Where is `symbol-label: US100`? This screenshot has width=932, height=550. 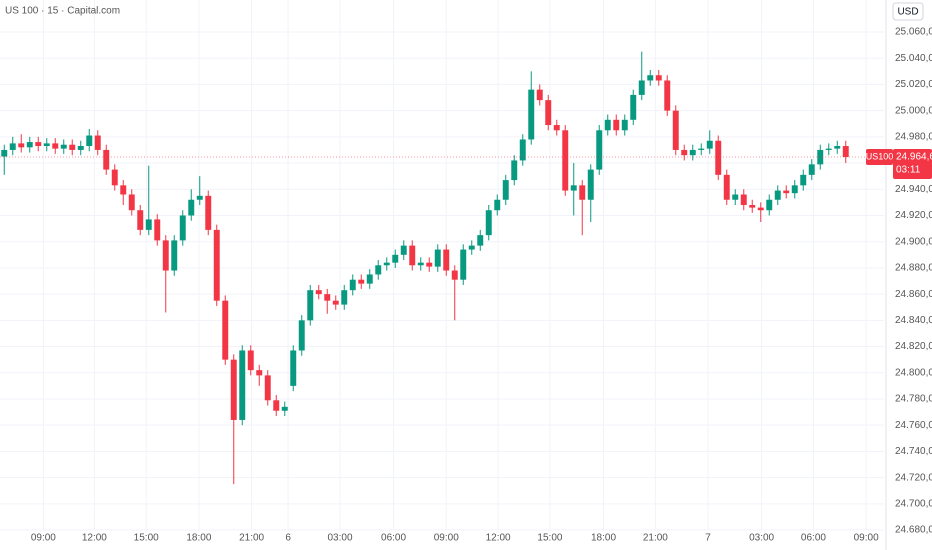 symbol-label: US100 is located at coordinates (880, 156).